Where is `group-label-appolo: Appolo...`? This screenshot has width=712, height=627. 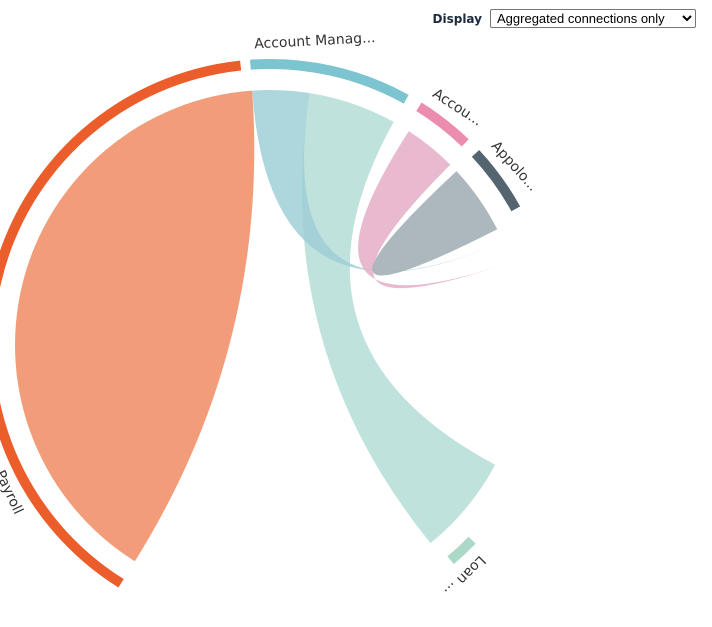 group-label-appolo: Appolo... is located at coordinates (514, 166).